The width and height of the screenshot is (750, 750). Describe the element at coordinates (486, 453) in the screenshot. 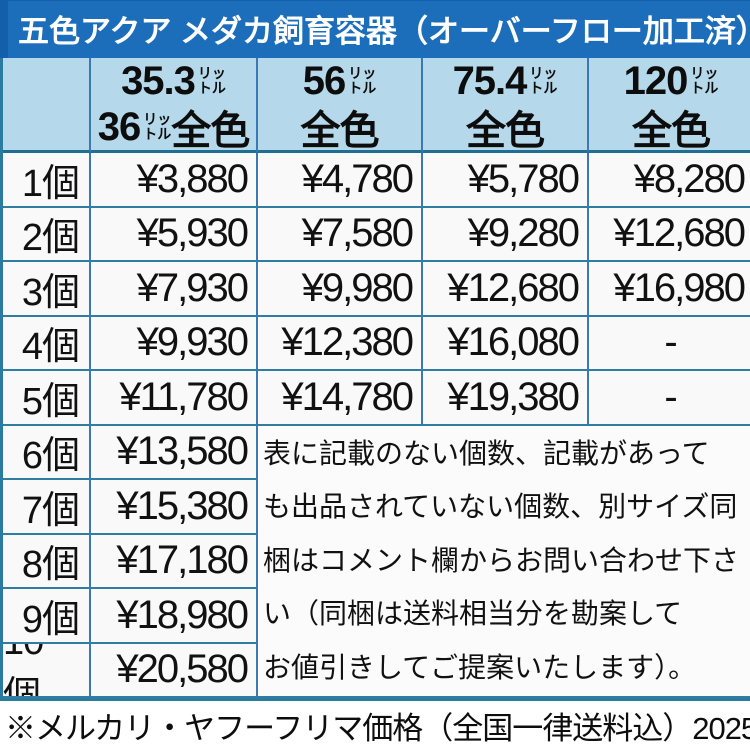

I see `note-line: 表に記載のない個数、記載があって` at that location.